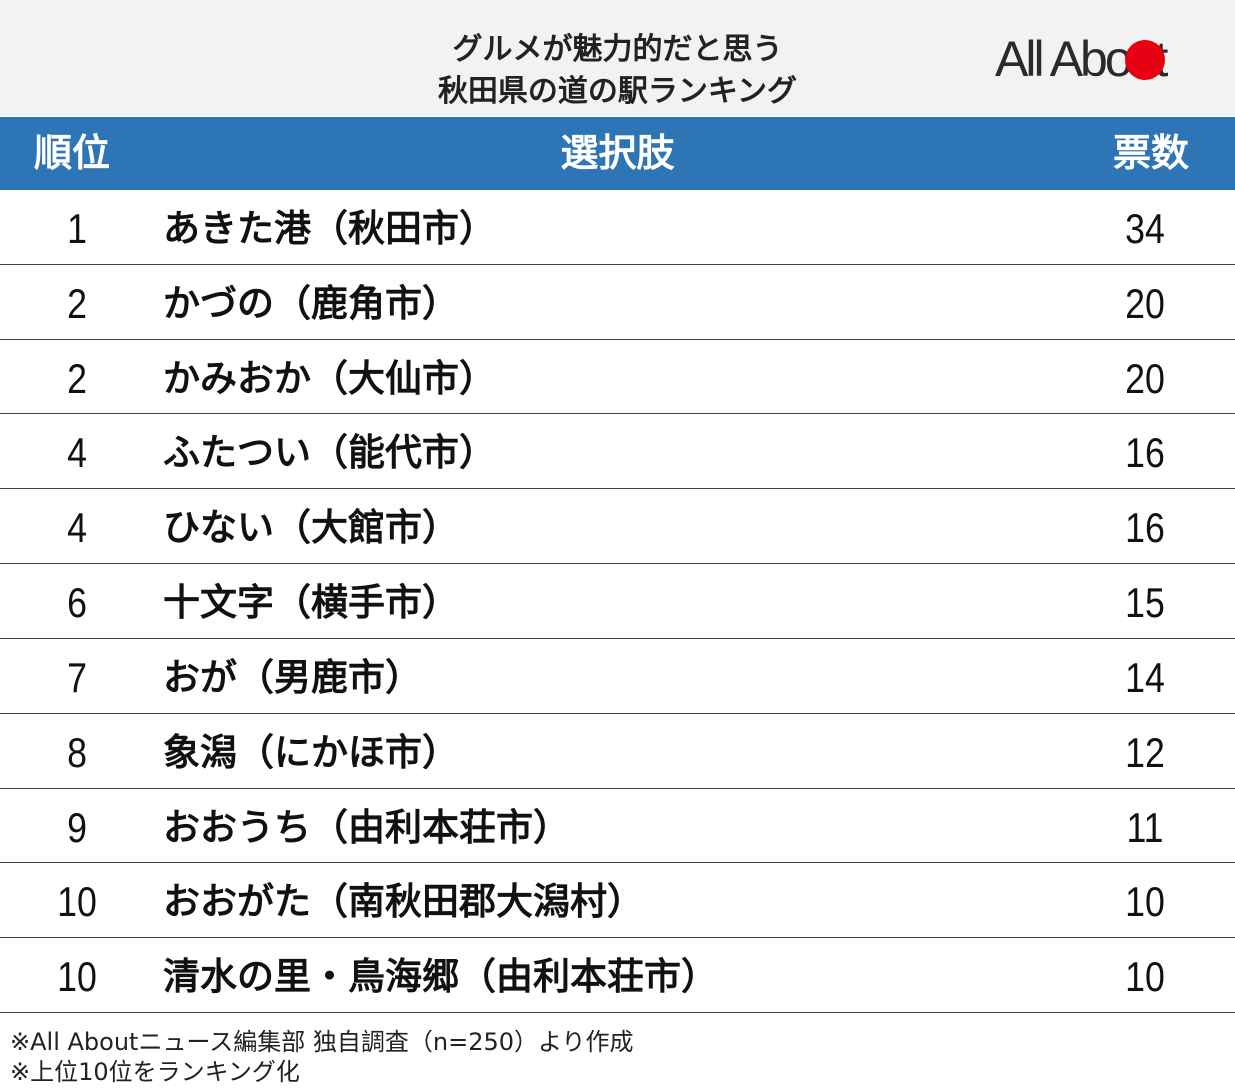  What do you see at coordinates (617, 49) in the screenshot?
I see `title-line: グルメが魅力的だと思う` at bounding box center [617, 49].